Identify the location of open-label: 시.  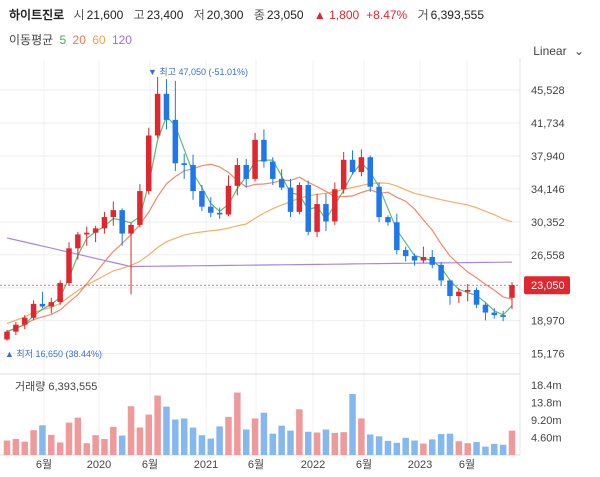
(79, 15).